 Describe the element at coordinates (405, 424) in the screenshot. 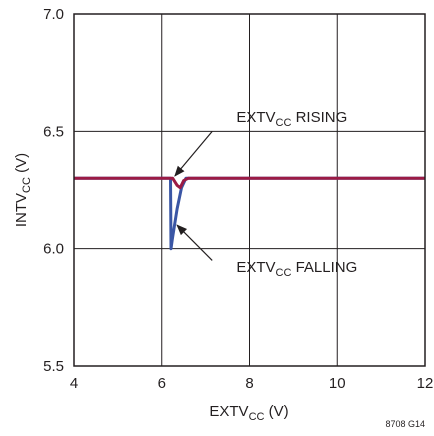

I see `figure-code: 8708 G14` at that location.